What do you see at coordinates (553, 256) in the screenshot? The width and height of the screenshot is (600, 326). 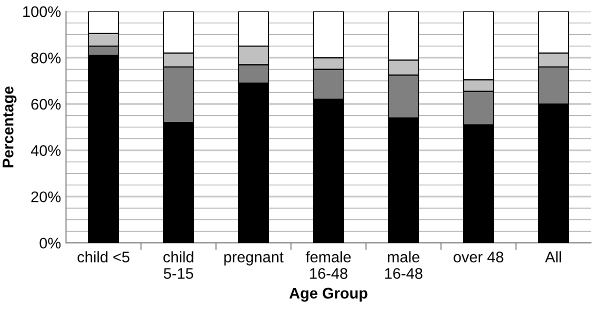 I see `x-tick-label: All` at bounding box center [553, 256].